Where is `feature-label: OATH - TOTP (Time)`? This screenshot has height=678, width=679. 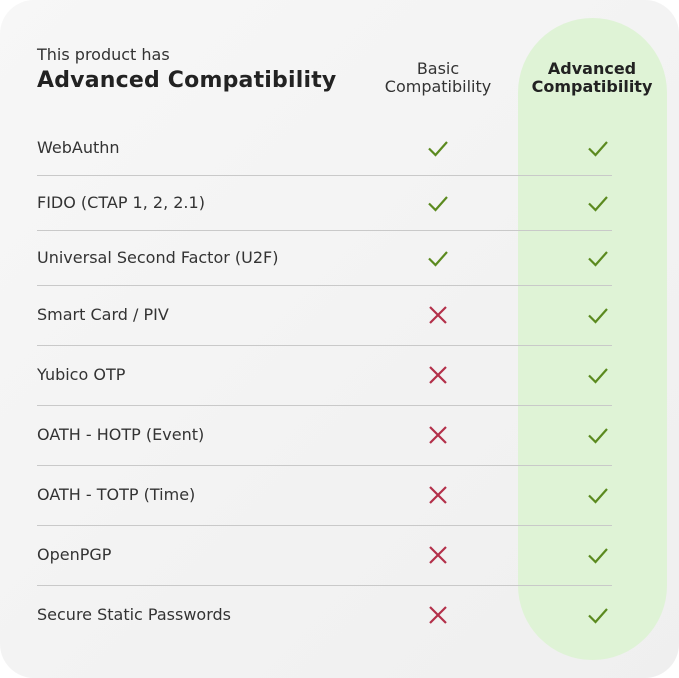 feature-label: OATH - TOTP (Time) is located at coordinates (116, 494).